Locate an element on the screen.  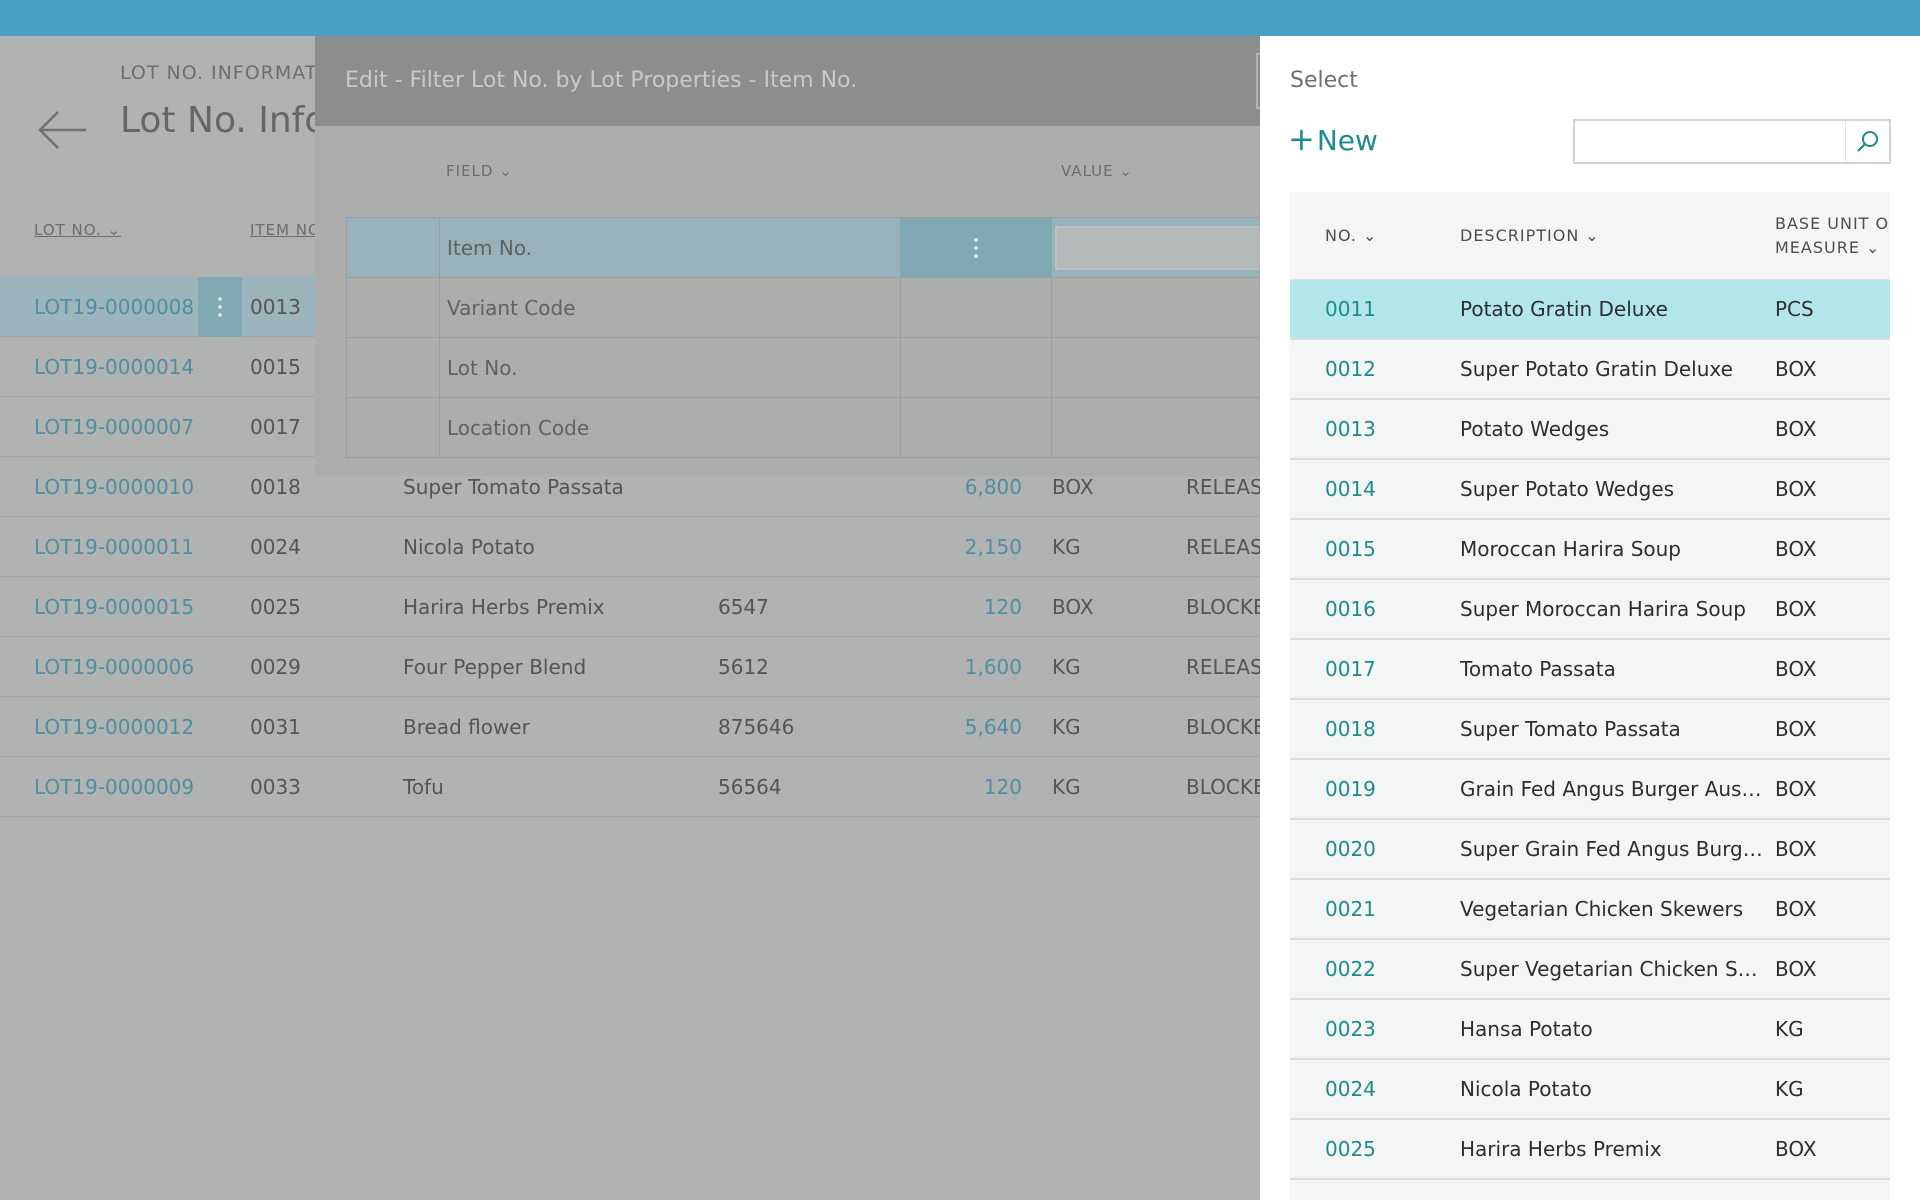
table-row: 0013 Potato Wedges BOX is located at coordinates (1590, 430).